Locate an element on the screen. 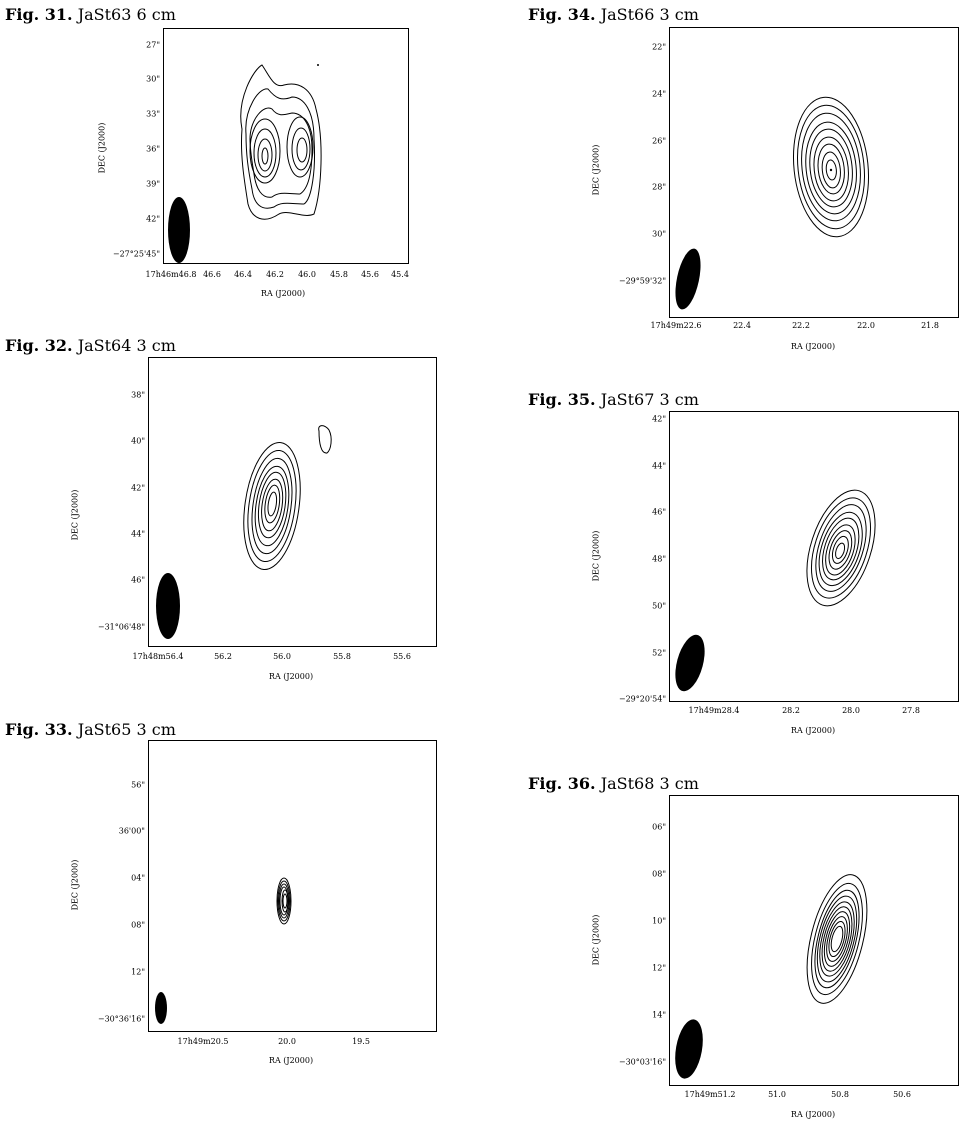 This screenshot has width=965, height=1131. x-tick-label: 22.2 is located at coordinates (801, 325).